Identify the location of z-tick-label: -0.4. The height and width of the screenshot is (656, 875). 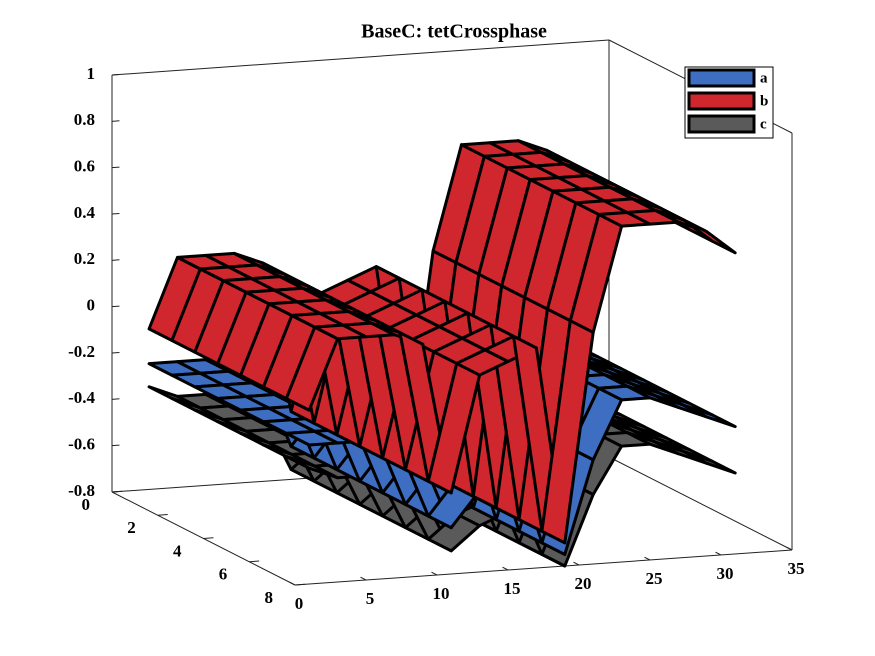
(81, 397).